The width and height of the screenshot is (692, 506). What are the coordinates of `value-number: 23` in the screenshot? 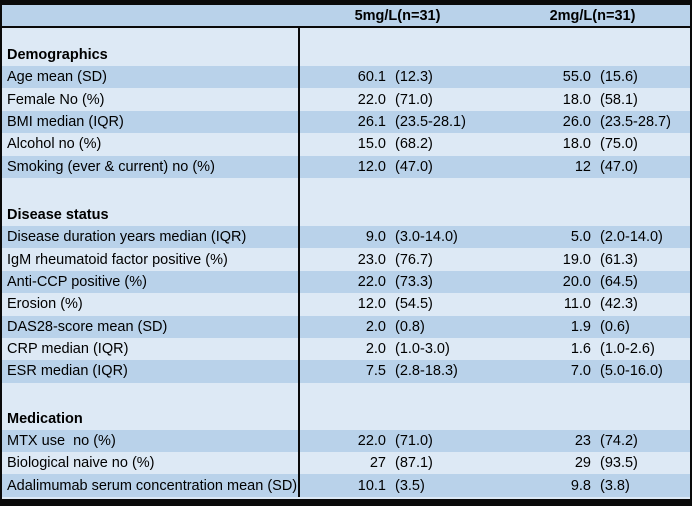 It's located at (582, 440).